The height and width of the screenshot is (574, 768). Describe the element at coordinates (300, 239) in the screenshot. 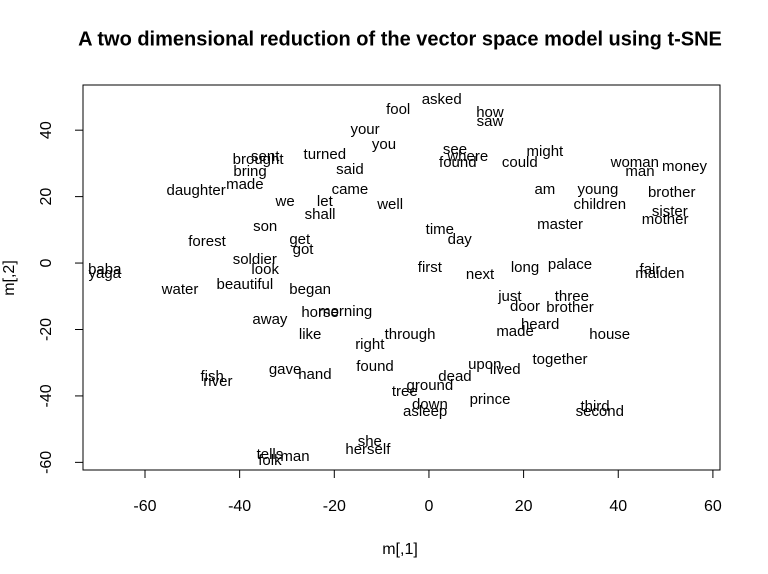

I see `word-point: get` at that location.